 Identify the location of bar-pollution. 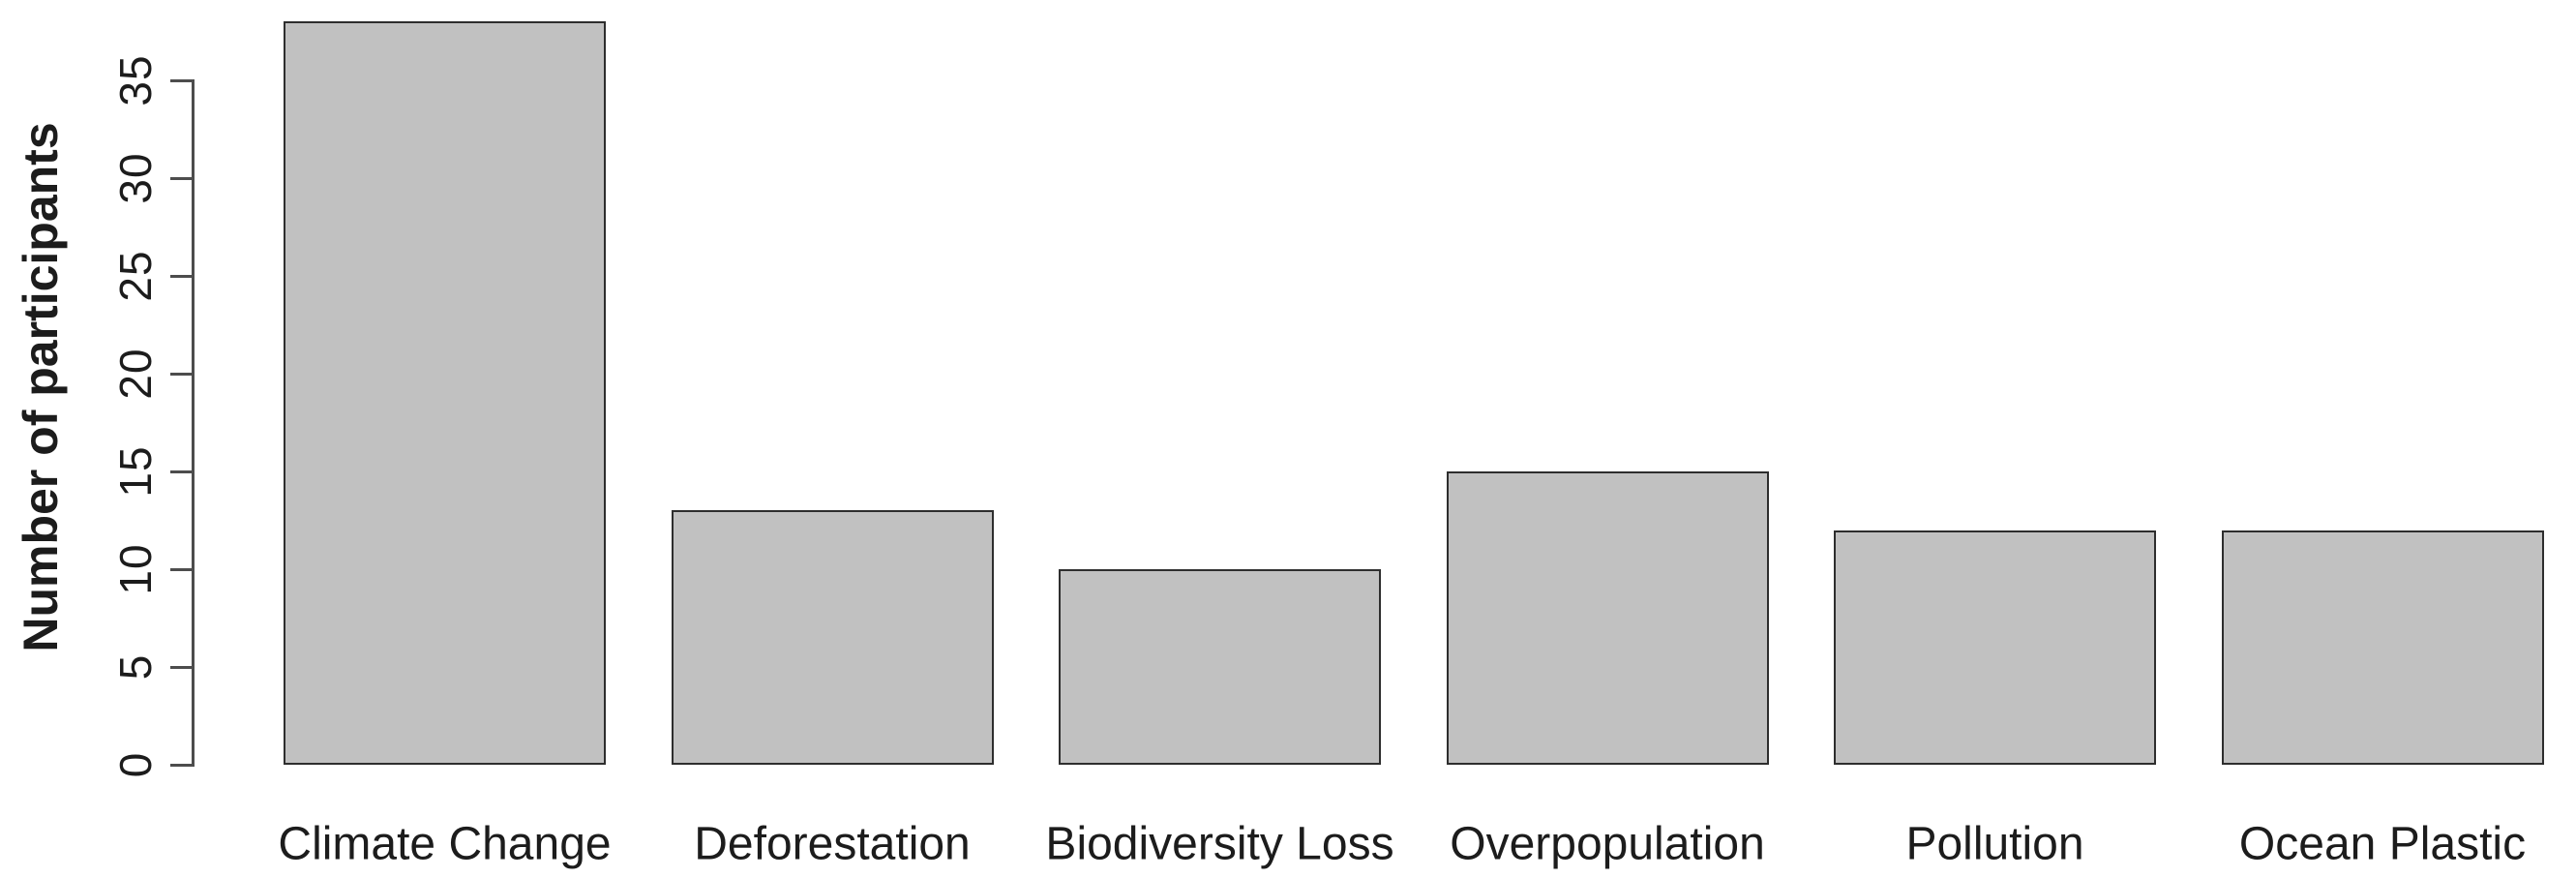
(1995, 647).